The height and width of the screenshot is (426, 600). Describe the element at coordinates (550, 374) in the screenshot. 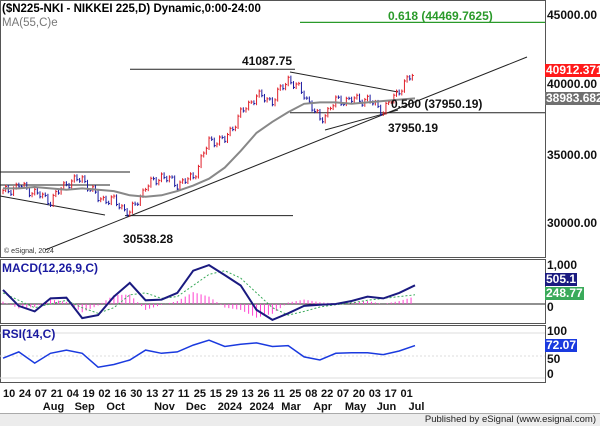

I see `rsi-tick: 0` at that location.